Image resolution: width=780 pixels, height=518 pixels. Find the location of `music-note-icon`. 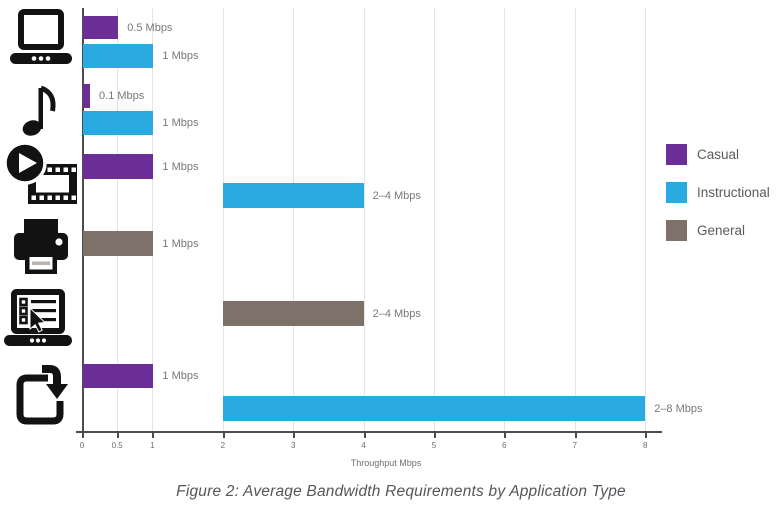

music-note-icon is located at coordinates (39, 110).